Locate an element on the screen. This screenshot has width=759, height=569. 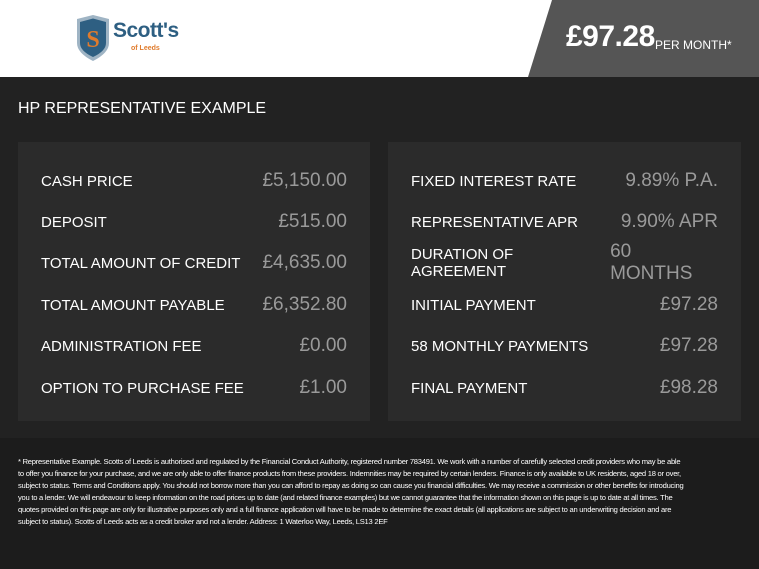
finance-row: OPTION TO PURCHASE FEE £1.00 is located at coordinates (194, 387).